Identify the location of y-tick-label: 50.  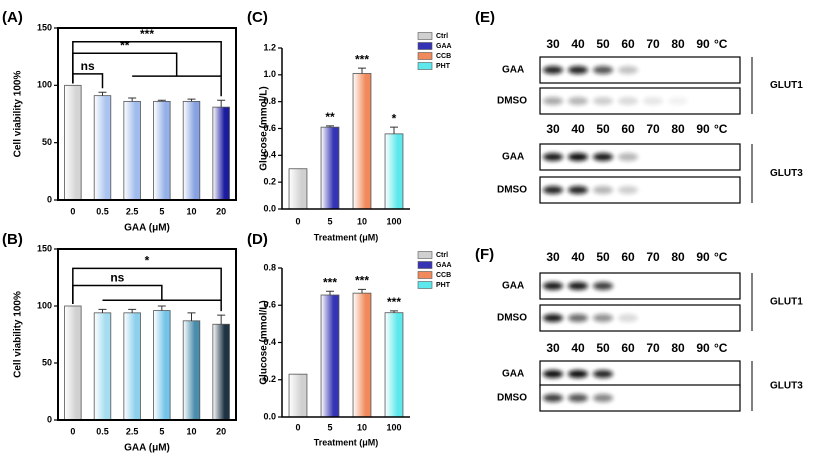
(47, 142).